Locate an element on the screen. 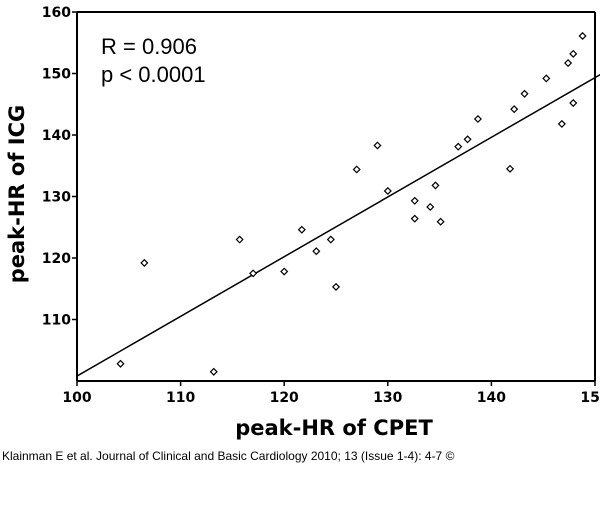 The width and height of the screenshot is (600, 508). y-axis-title: peak-HR of ICG is located at coordinates (17, 194).